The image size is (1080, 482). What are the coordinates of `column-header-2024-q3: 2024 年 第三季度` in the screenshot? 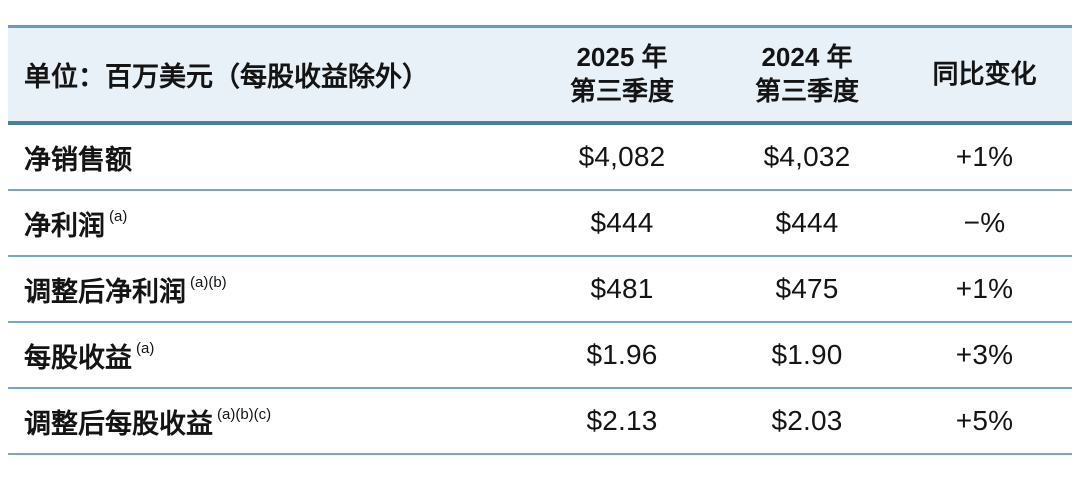 It's located at (807, 75).